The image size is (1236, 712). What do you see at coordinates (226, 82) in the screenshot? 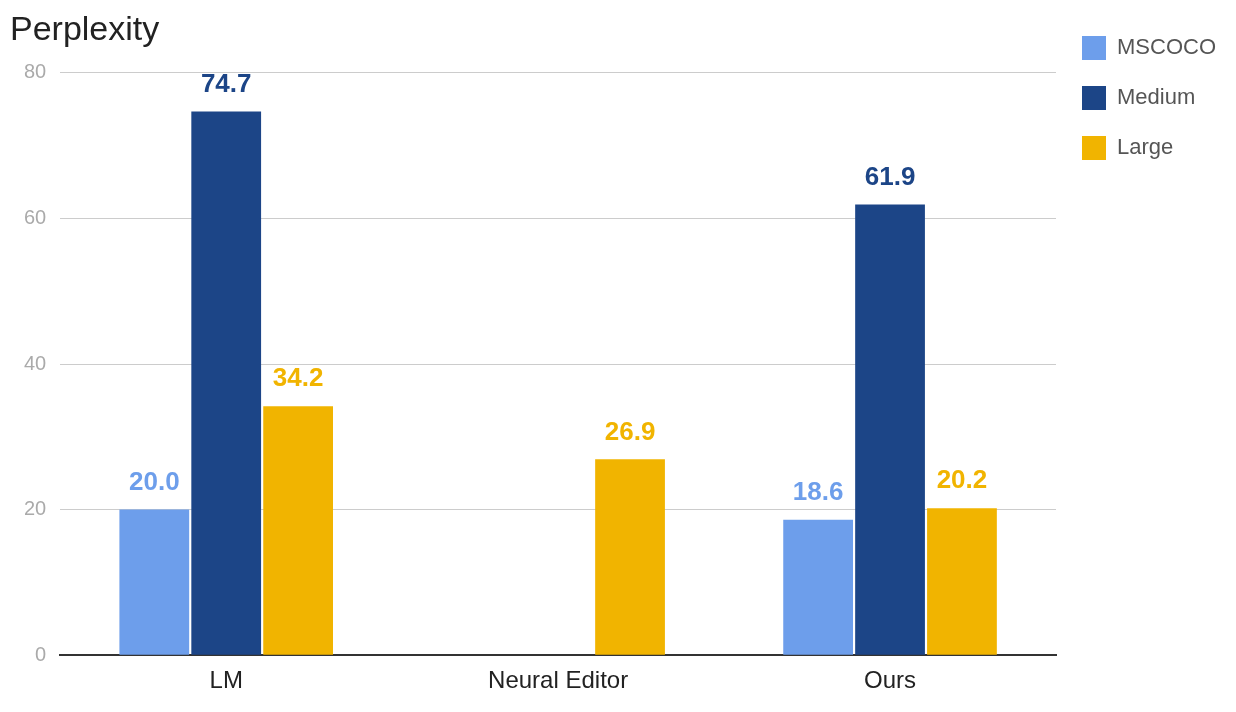
I see `data-label: 74.7` at bounding box center [226, 82].